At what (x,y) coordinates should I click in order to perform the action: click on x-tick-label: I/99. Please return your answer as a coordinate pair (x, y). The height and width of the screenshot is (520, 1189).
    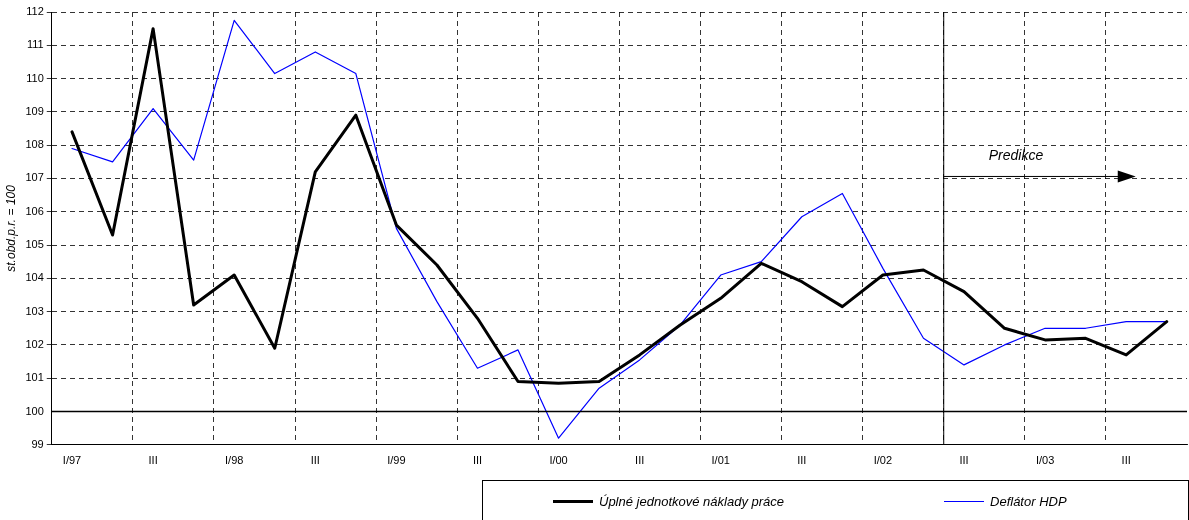
    Looking at the image, I should click on (396, 460).